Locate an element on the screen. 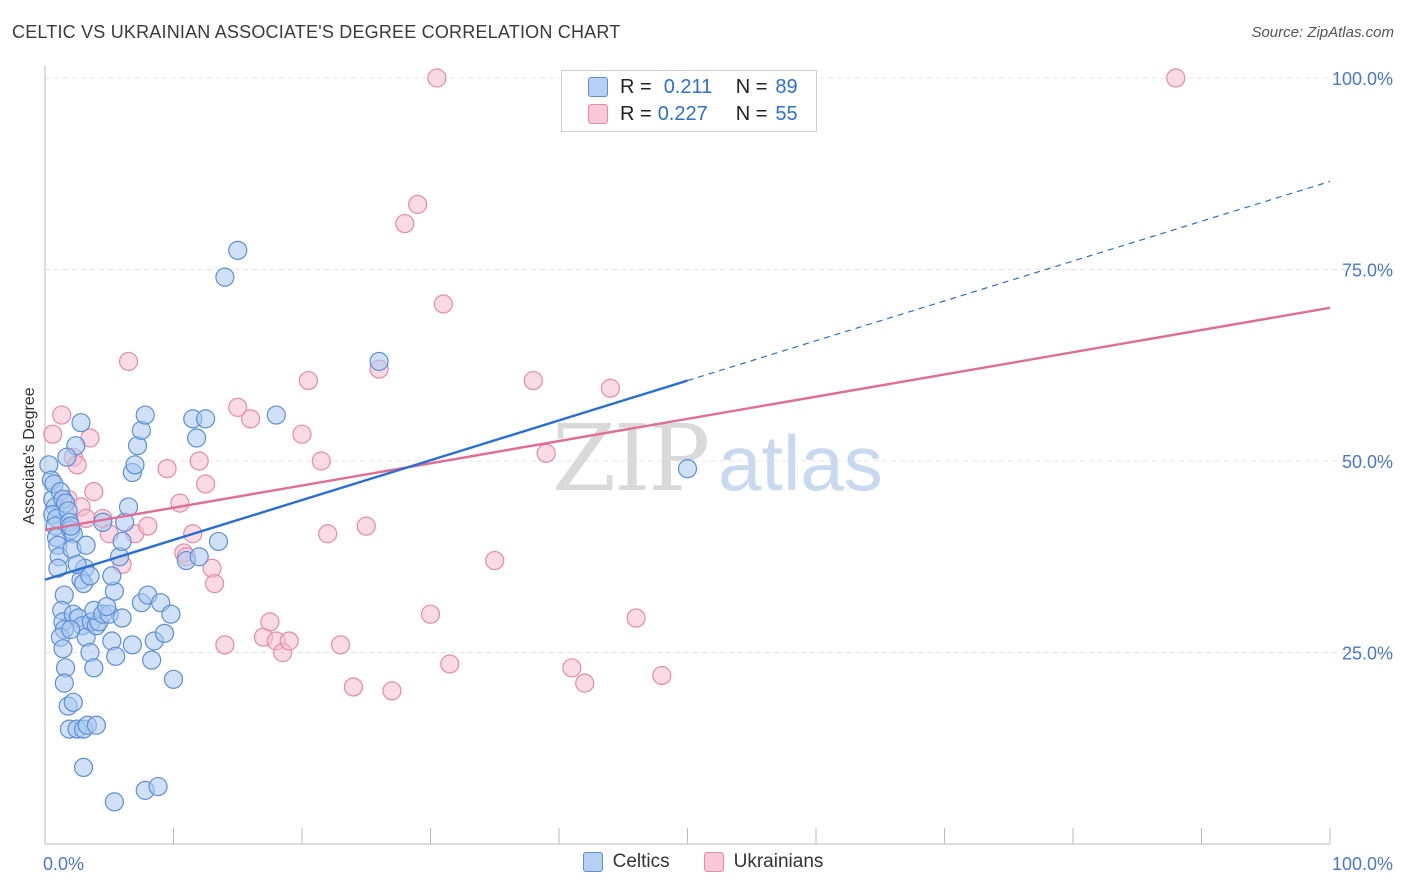 The height and width of the screenshot is (892, 1406). celtics-swatch is located at coordinates (592, 862).